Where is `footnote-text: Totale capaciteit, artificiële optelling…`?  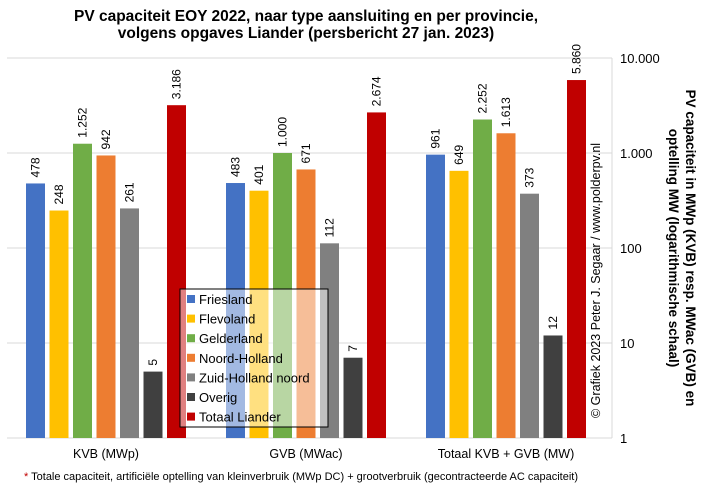 footnote-text: Totale capaciteit, artificiële optelling… is located at coordinates (303, 477).